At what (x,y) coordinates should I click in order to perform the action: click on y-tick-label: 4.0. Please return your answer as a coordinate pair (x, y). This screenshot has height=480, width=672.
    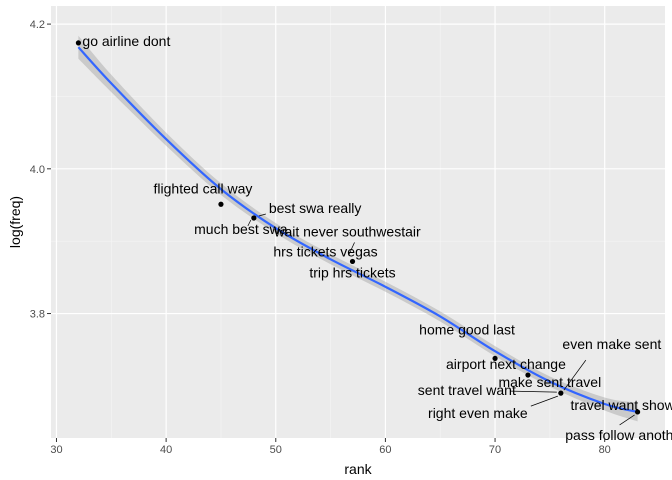
    Looking at the image, I should click on (37, 170).